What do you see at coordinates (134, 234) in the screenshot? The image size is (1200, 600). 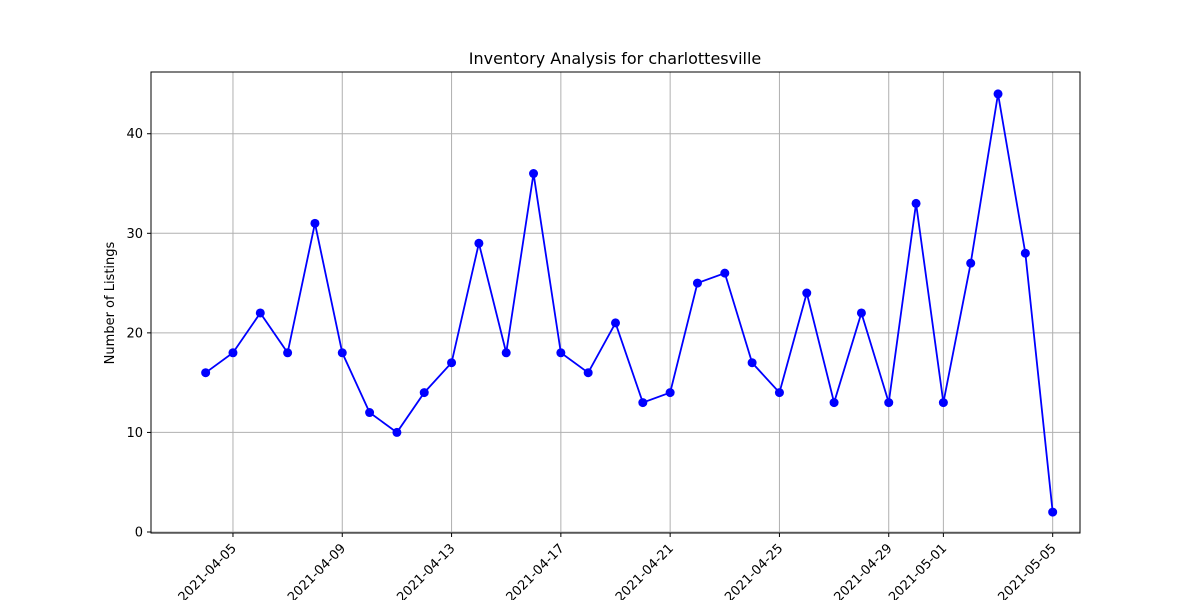 I see `y-tick-label: 30` at bounding box center [134, 234].